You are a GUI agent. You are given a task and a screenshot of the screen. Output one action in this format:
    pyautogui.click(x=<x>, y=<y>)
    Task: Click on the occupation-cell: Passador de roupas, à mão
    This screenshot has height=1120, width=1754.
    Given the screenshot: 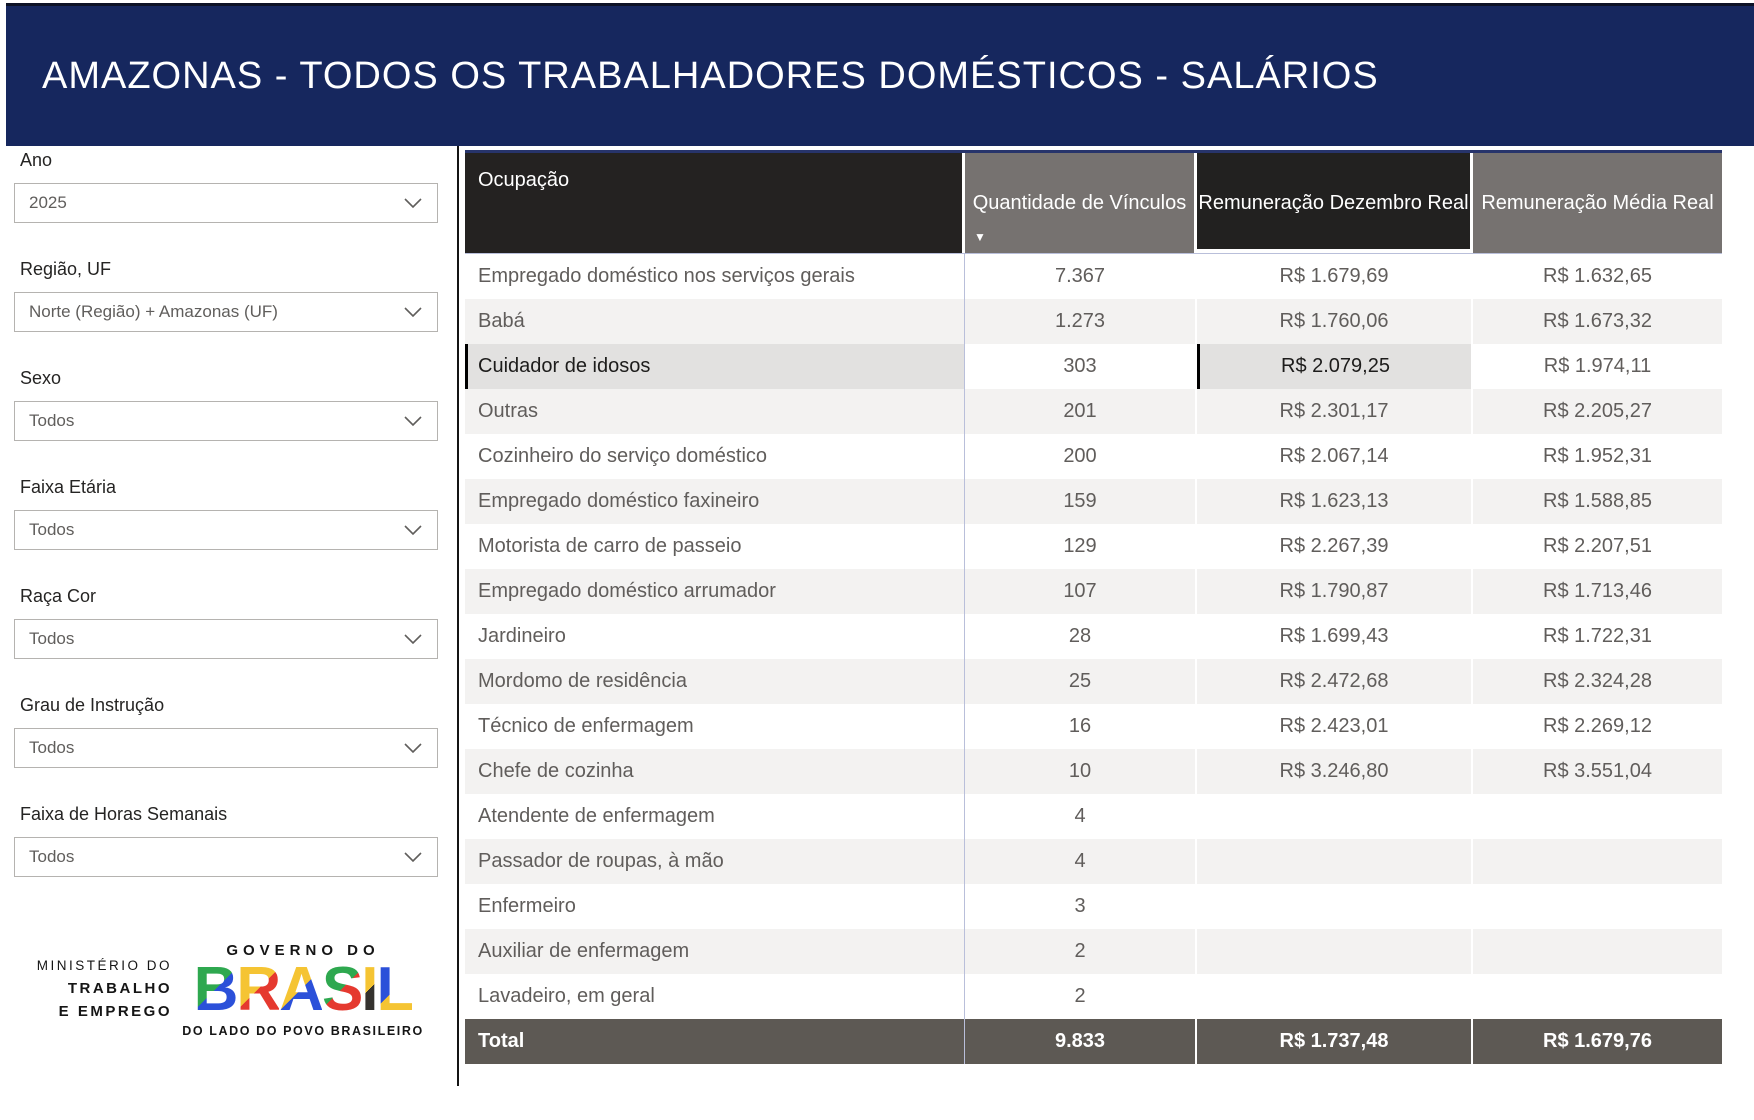 What is the action you would take?
    pyautogui.click(x=715, y=861)
    